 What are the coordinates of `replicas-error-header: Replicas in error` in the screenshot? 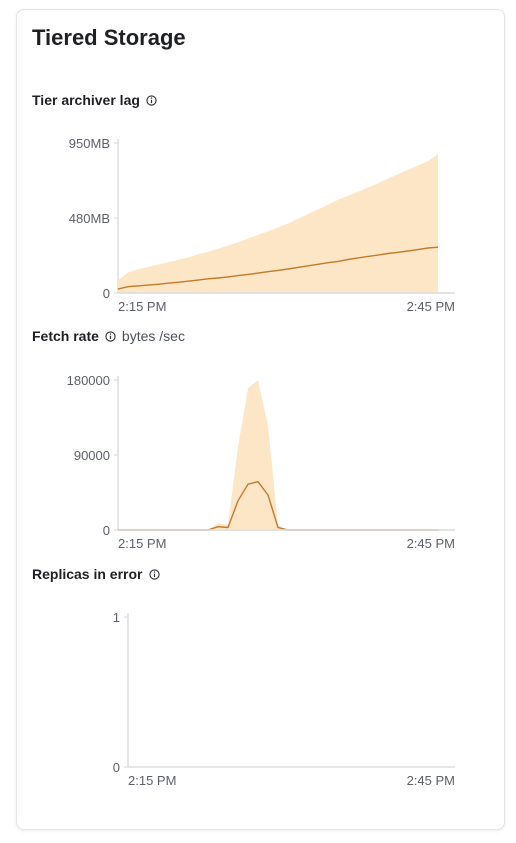 It's located at (96, 574).